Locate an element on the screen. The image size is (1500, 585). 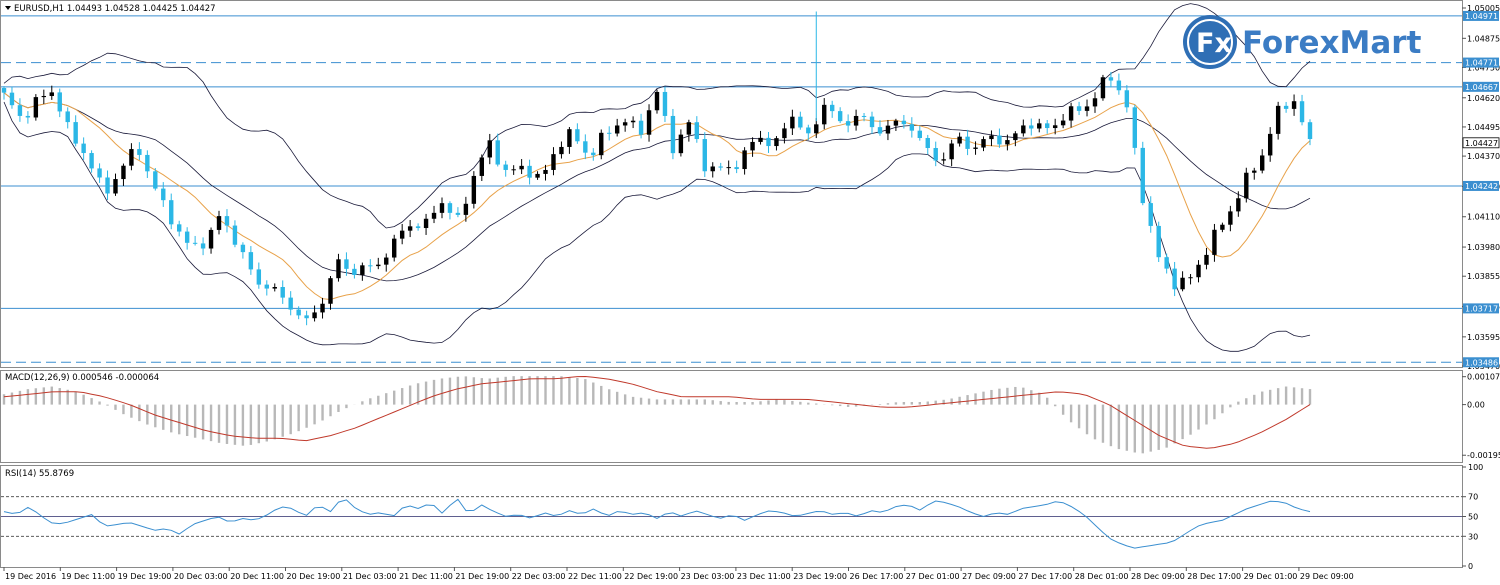
time-label-21: 28 Dec 17:00 is located at coordinates (1214, 576).